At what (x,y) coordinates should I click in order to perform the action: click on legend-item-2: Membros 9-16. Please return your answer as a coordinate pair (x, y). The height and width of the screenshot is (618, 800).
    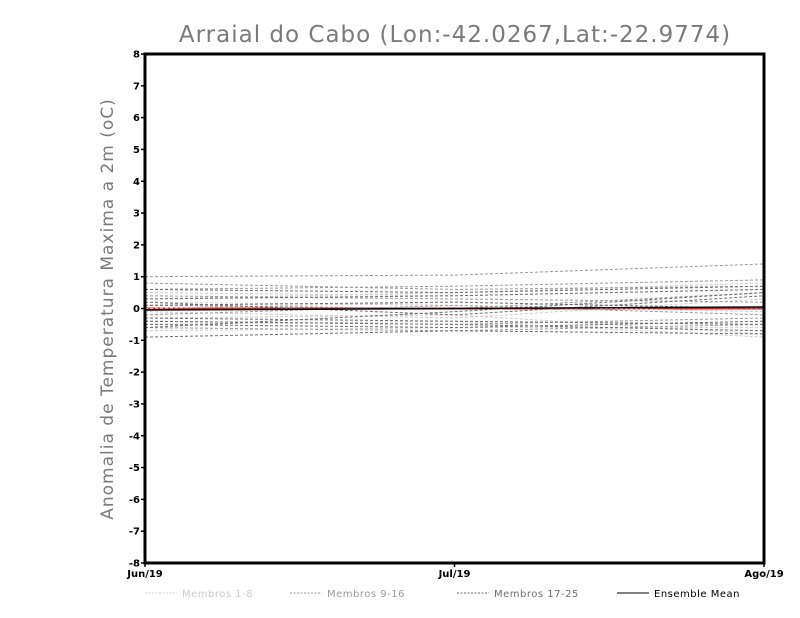
    Looking at the image, I should click on (347, 594).